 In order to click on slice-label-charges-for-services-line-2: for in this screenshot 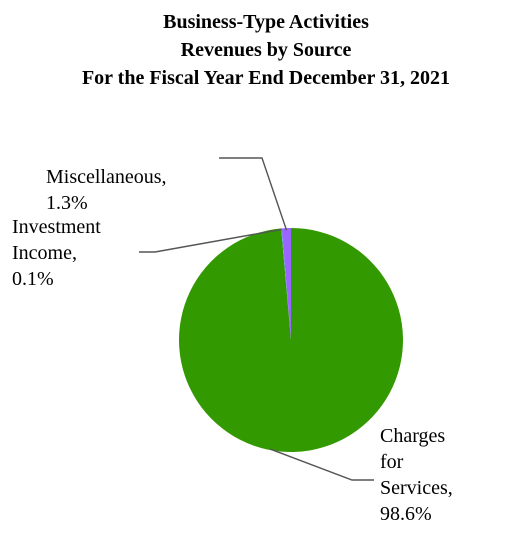, I will do `click(392, 462)`.